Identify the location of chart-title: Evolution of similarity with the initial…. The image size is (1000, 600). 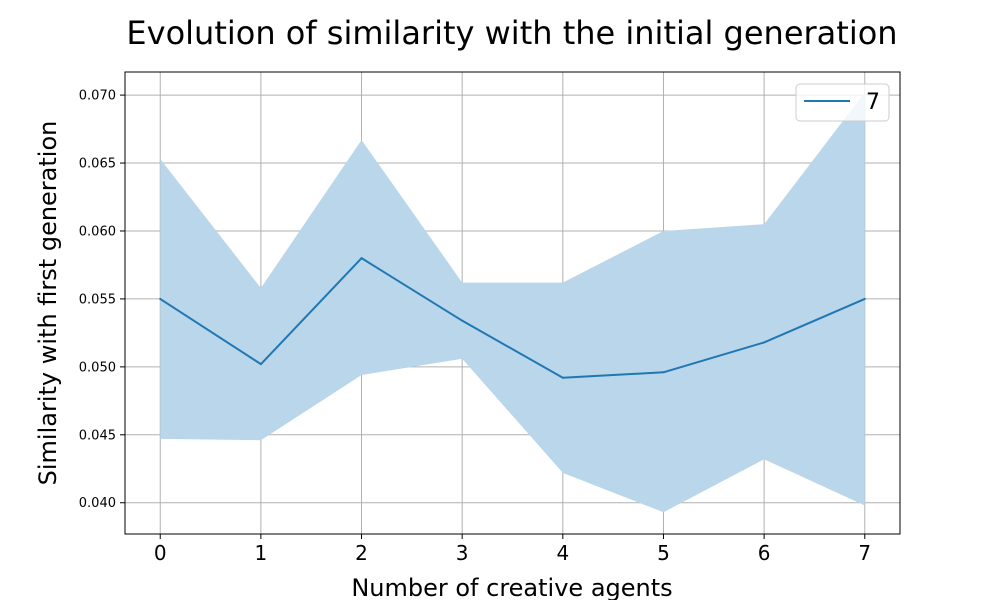
(511, 33).